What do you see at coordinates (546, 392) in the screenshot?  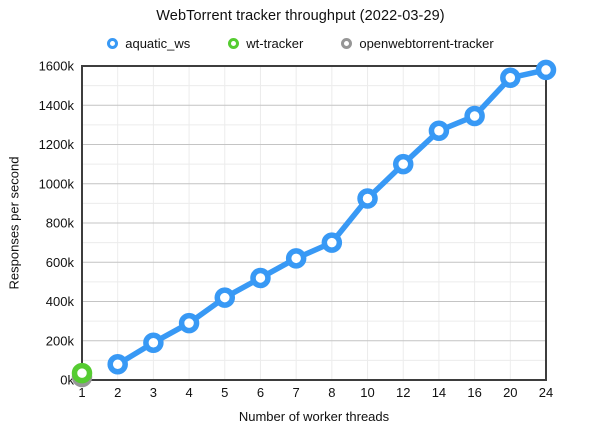 I see `x-tick-label: 24` at bounding box center [546, 392].